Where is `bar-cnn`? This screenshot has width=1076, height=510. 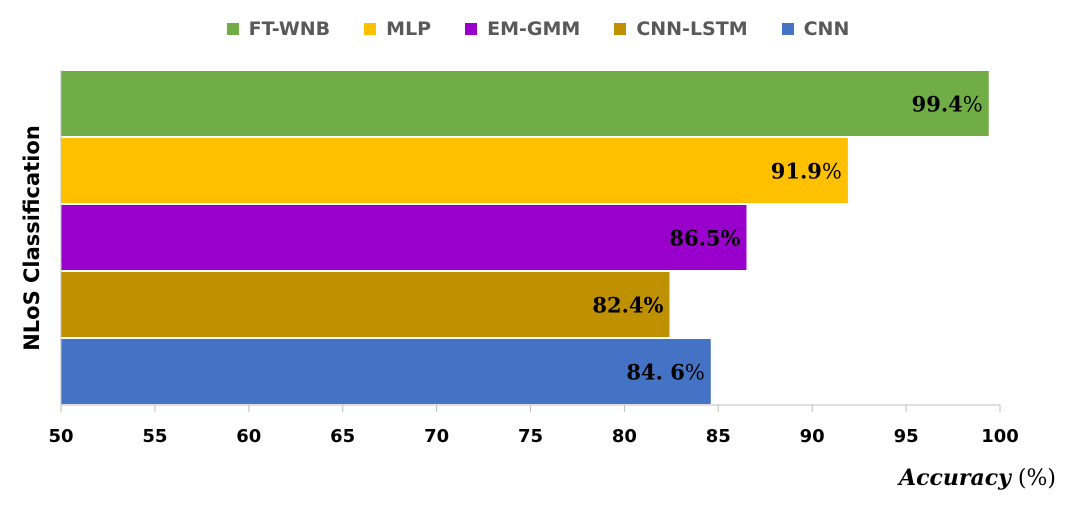 bar-cnn is located at coordinates (386, 371).